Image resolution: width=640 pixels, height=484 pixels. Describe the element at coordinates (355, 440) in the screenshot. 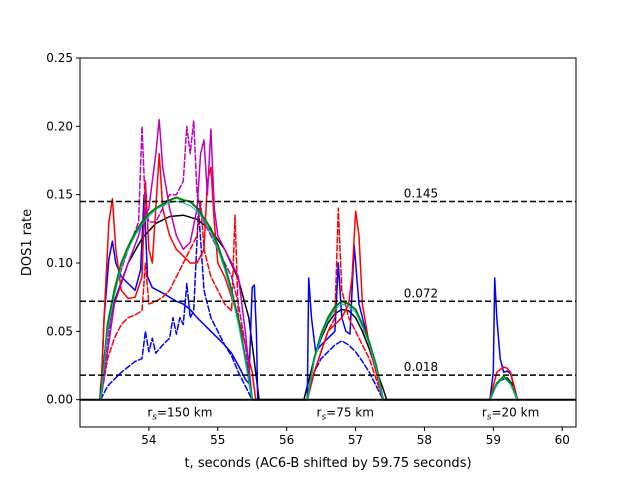

I see `x-tick-label: 57` at that location.